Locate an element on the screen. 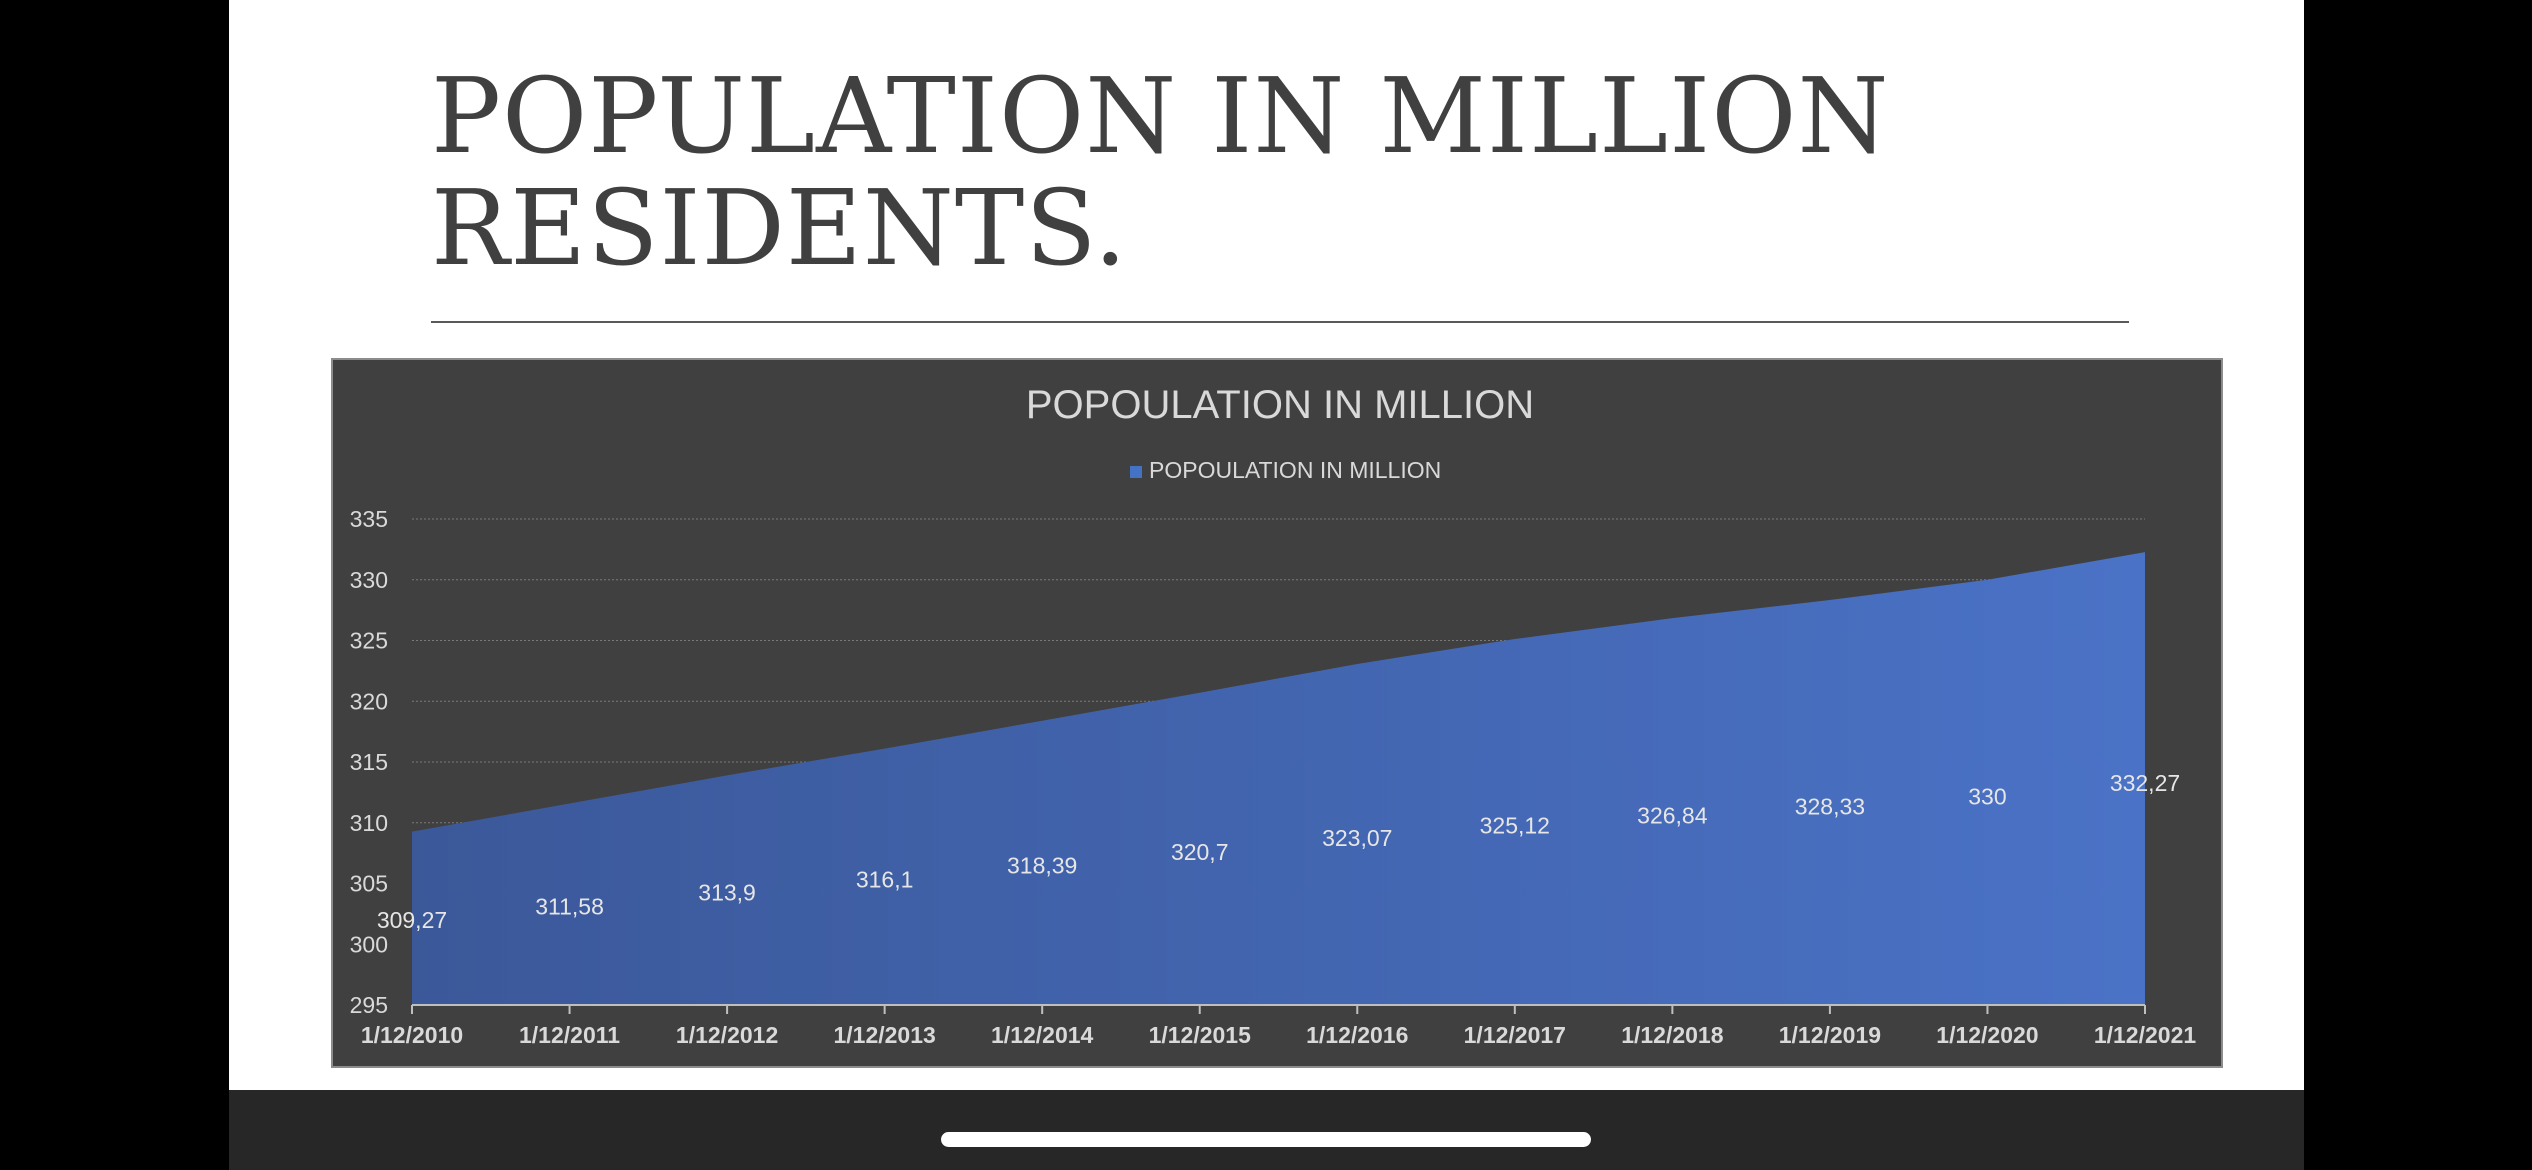 The image size is (2532, 1170). title-divider is located at coordinates (1280, 322).